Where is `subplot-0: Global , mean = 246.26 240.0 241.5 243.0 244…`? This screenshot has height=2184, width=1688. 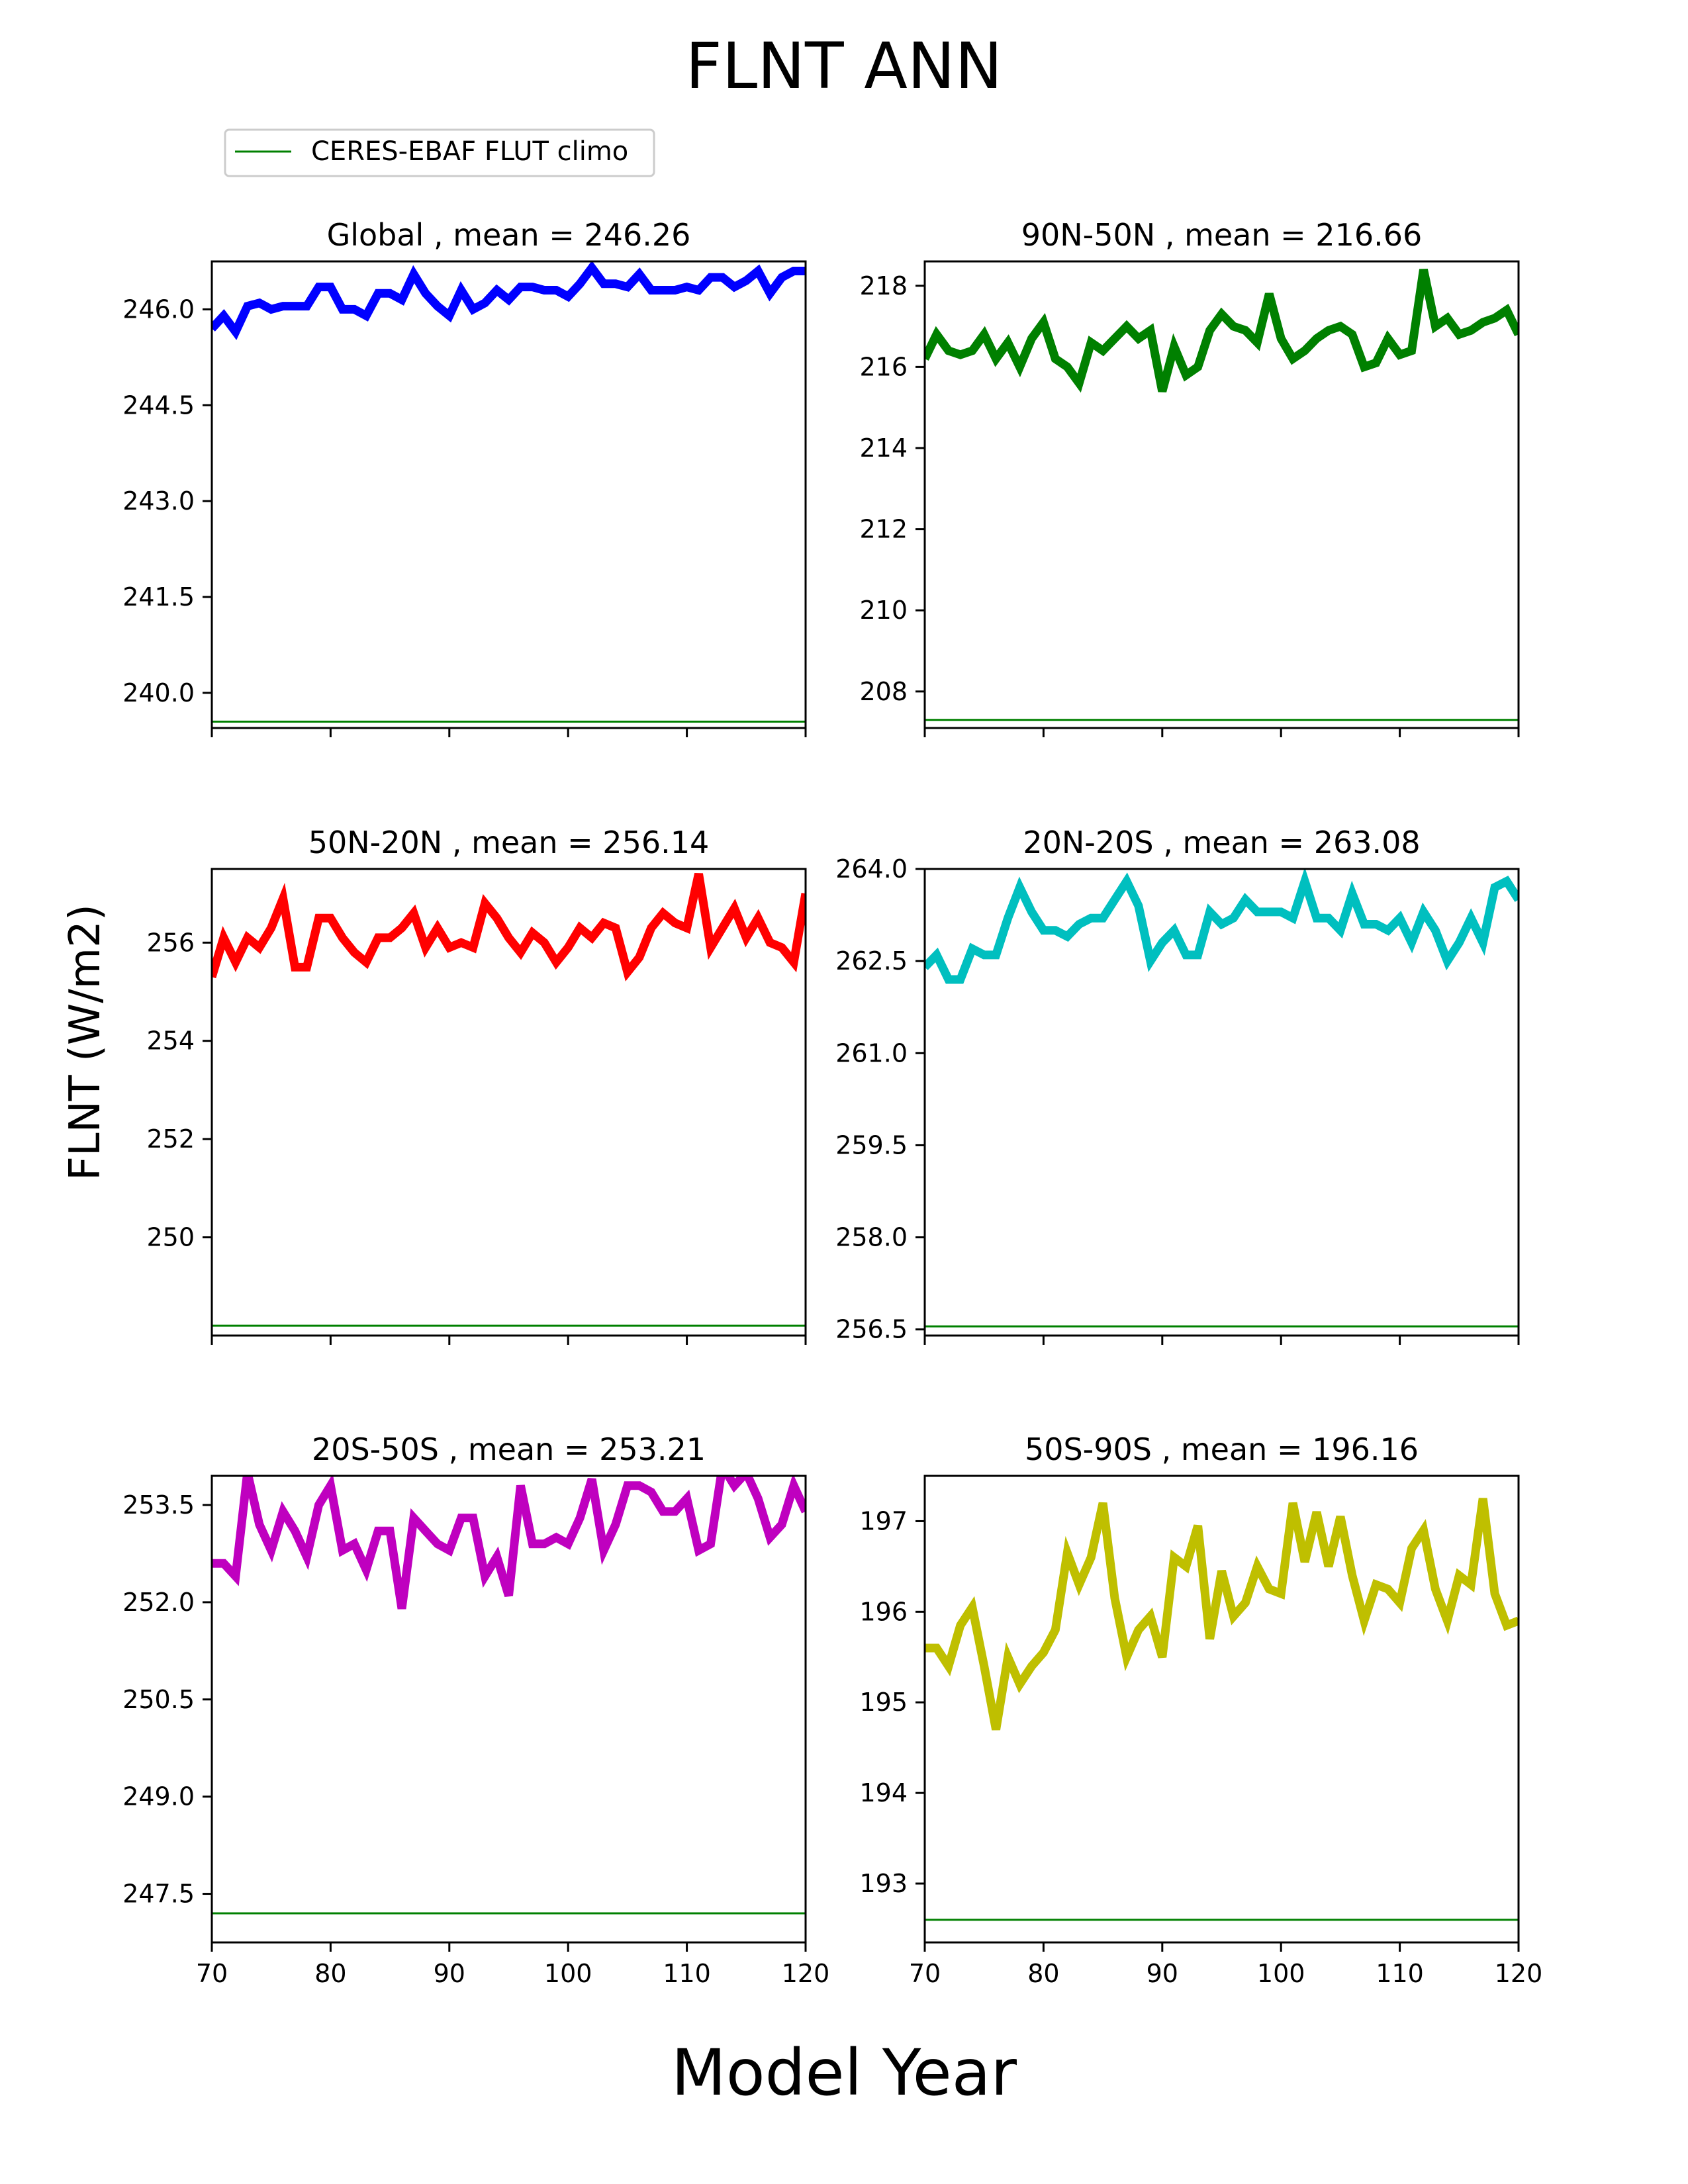 subplot-0: Global , mean = 246.26 240.0 241.5 243.0 244… is located at coordinates (464, 477).